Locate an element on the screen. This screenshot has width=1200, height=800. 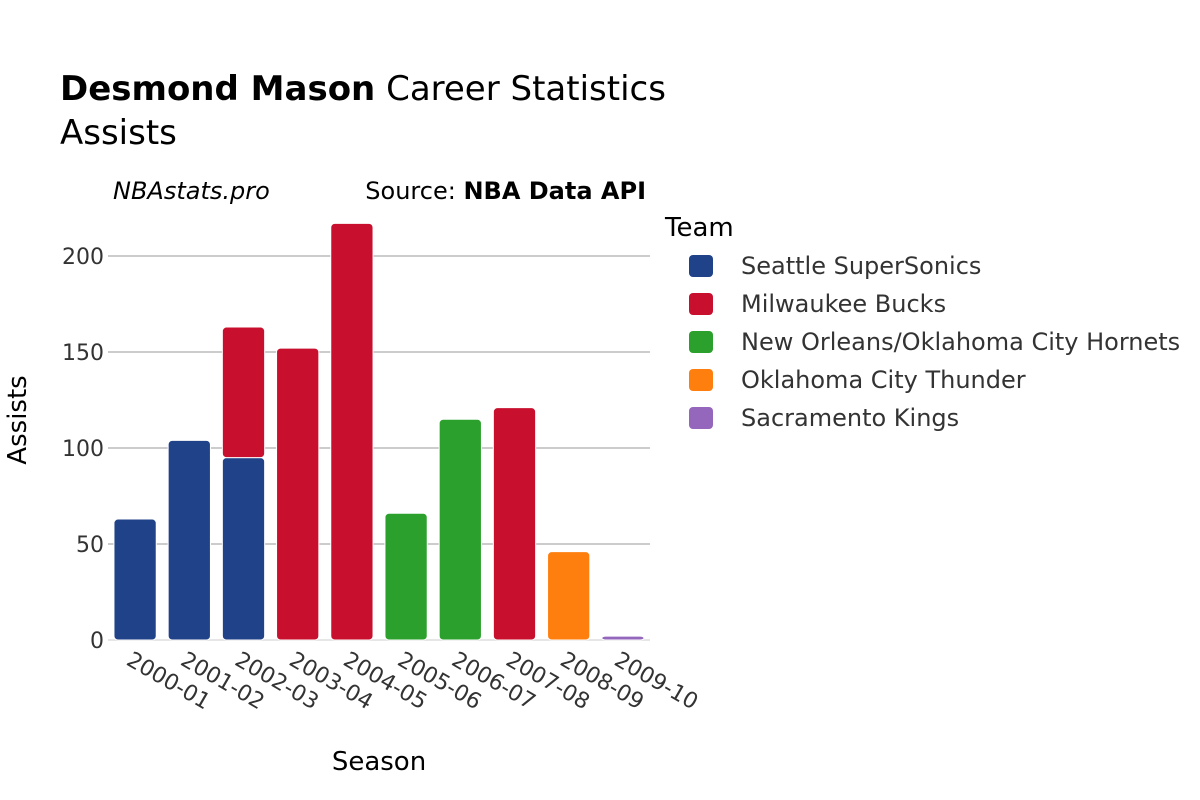
watermark: NBAstats.pro is located at coordinates (191, 191).